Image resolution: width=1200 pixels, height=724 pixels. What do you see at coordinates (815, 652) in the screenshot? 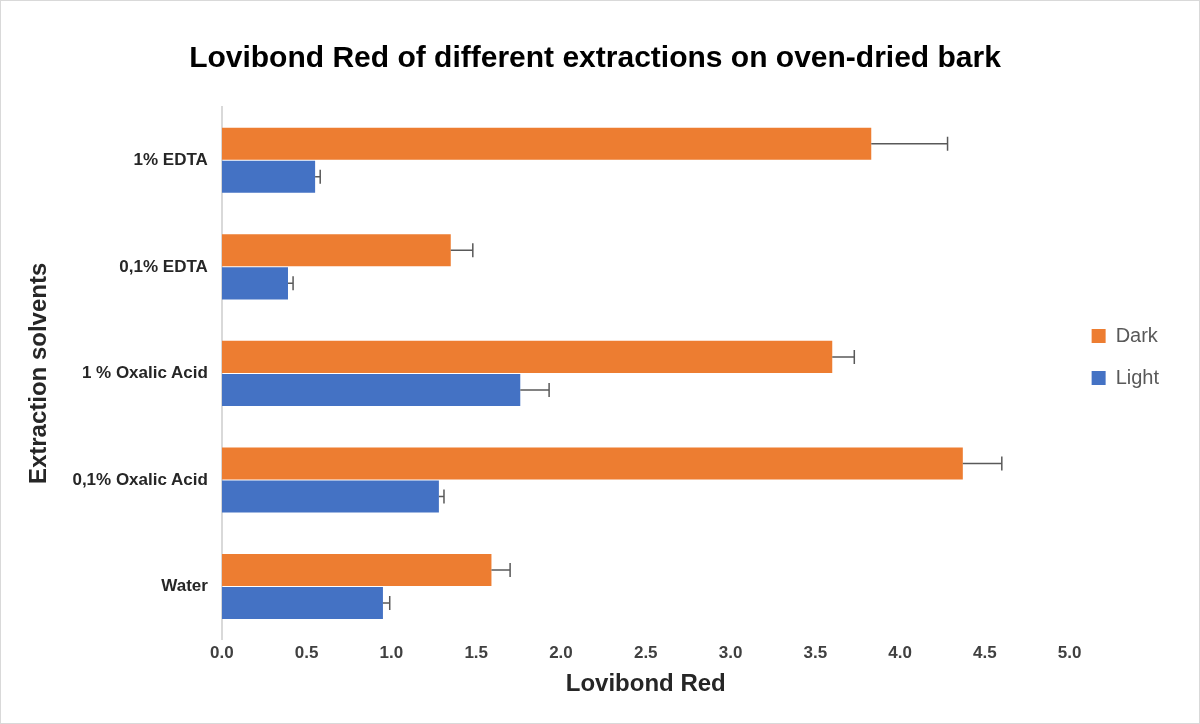
I see `x-tick-label: 3.5` at bounding box center [815, 652].